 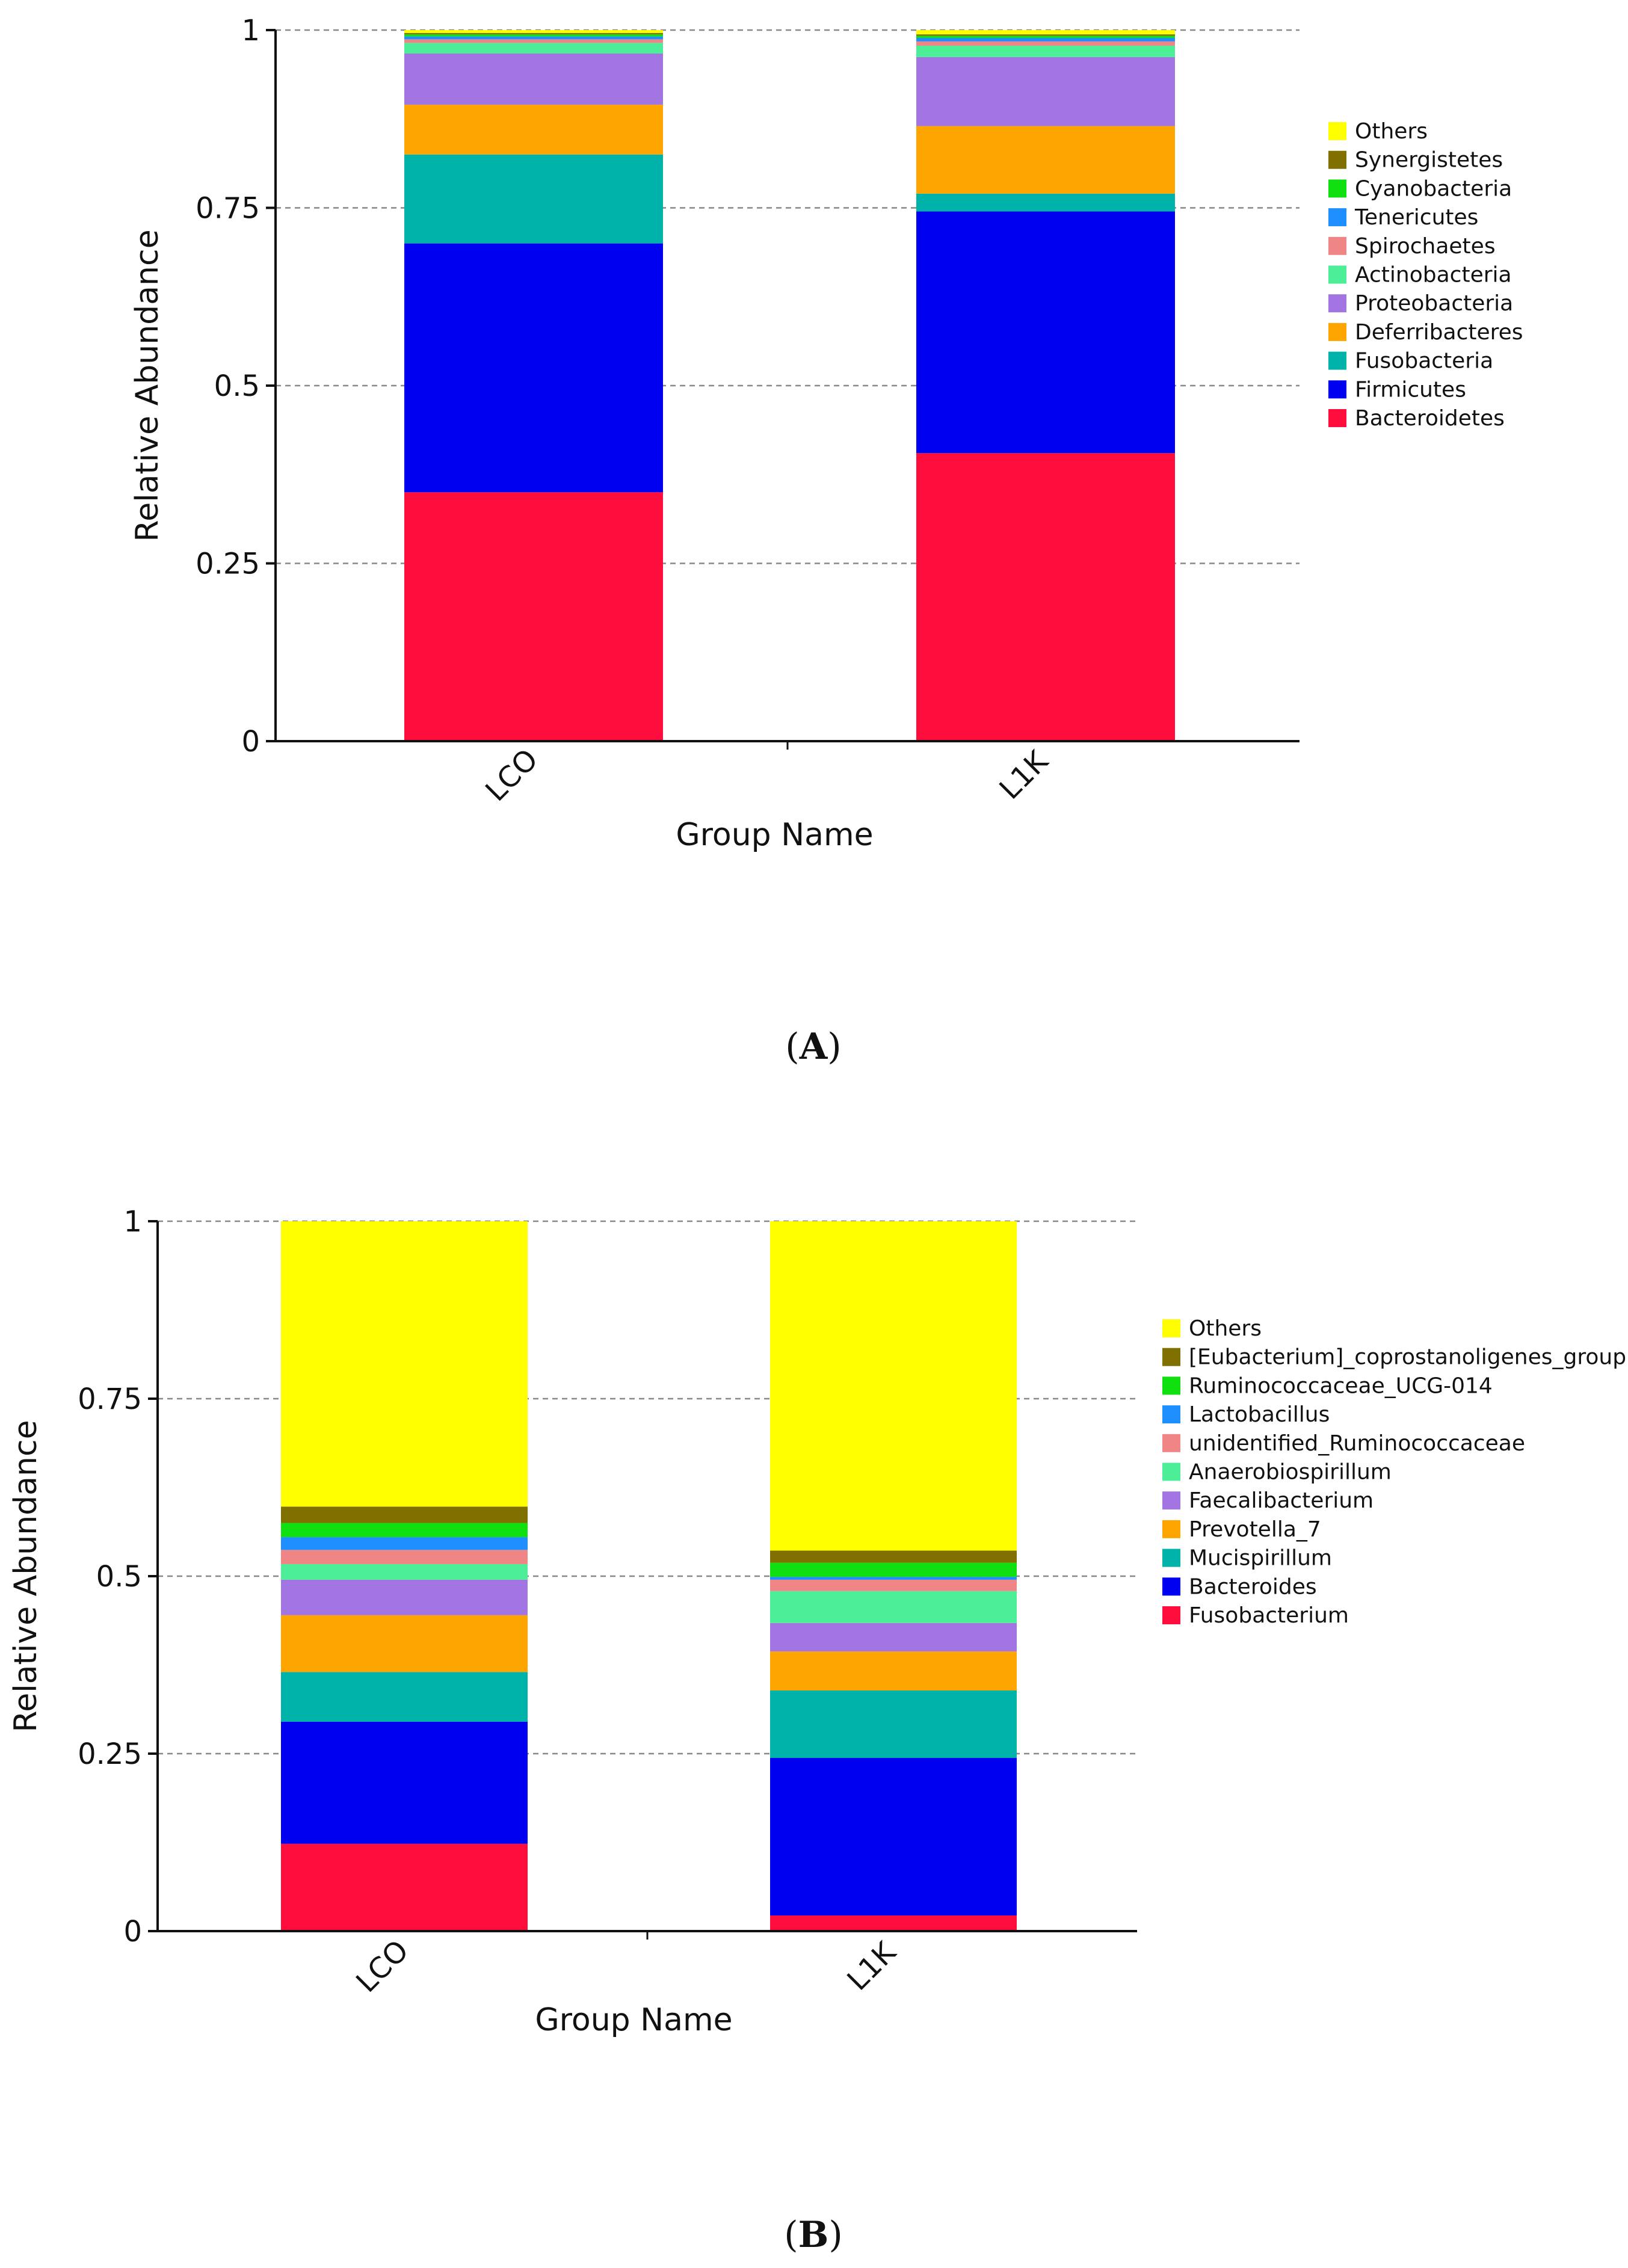 I want to click on legend-label: unidentified_Ruminococcaceae, so click(x=1357, y=1443).